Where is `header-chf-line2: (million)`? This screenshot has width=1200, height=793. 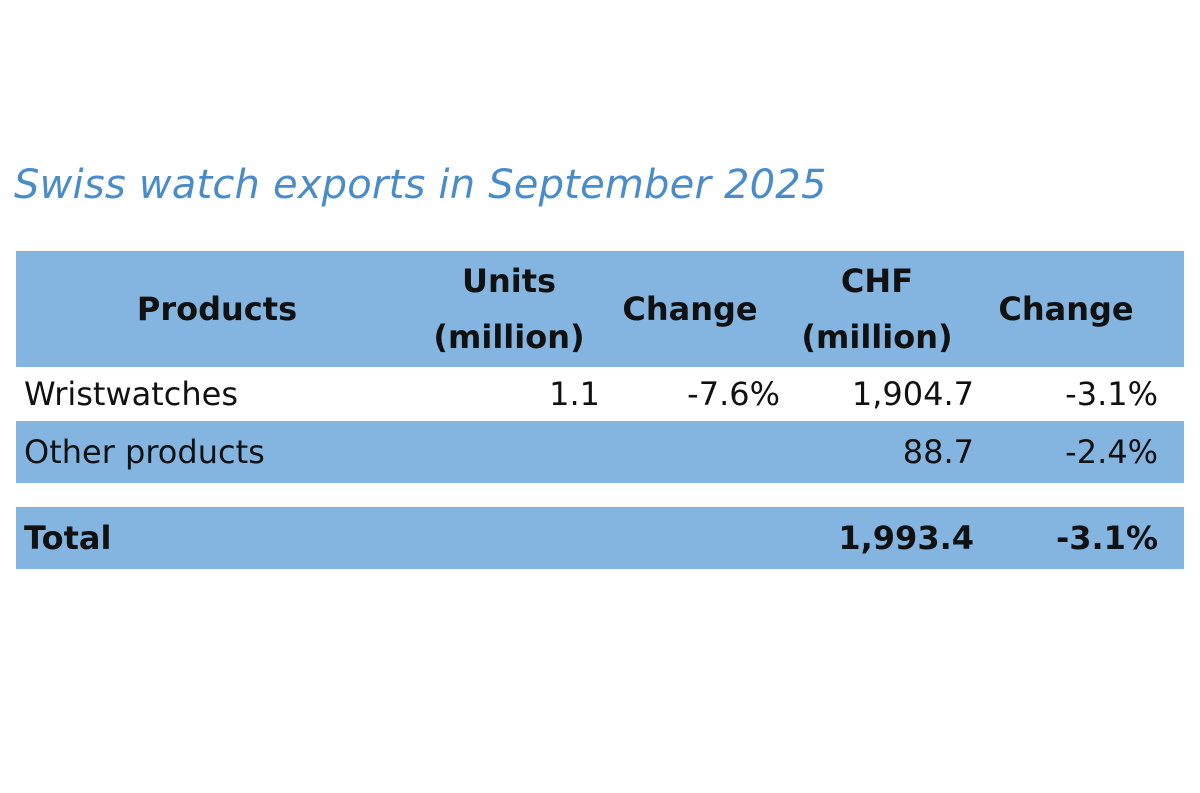 header-chf-line2: (million) is located at coordinates (877, 337).